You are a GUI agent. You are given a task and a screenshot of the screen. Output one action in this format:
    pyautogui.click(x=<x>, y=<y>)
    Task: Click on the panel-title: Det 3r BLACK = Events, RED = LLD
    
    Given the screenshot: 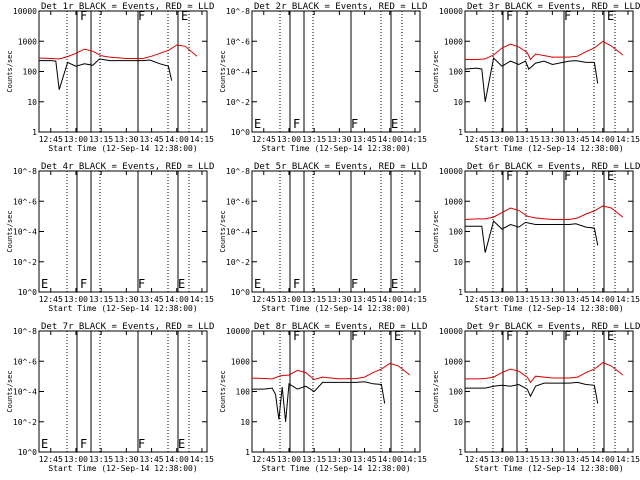 What is the action you would take?
    pyautogui.click(x=553, y=7)
    